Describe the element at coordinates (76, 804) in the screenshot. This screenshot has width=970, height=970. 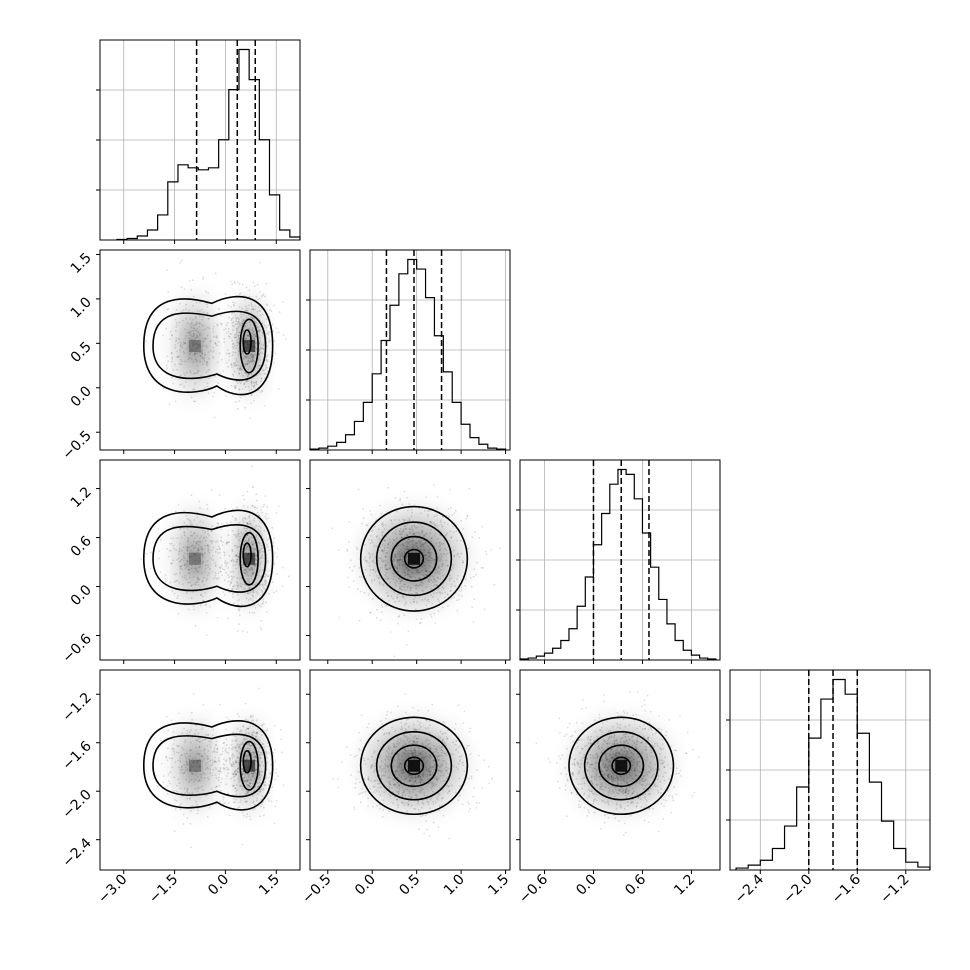
I see `y-tick-label: −2.0` at that location.